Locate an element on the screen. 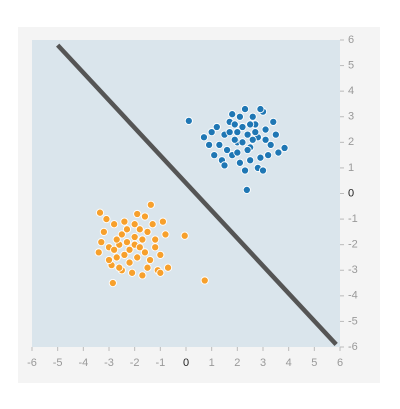 The image size is (400, 409). x-tick-label: 2 is located at coordinates (237, 363).